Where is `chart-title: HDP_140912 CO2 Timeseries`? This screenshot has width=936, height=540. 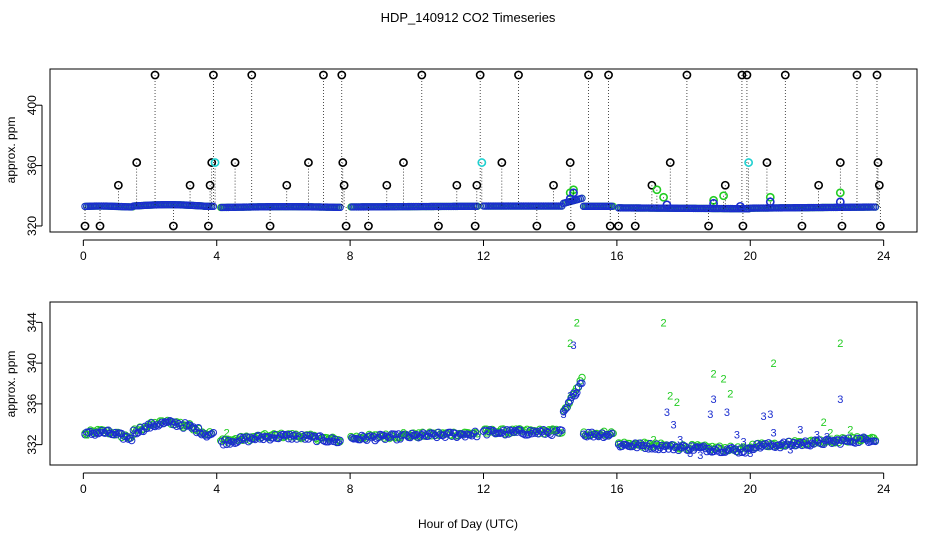 chart-title: HDP_140912 CO2 Timeseries is located at coordinates (468, 17).